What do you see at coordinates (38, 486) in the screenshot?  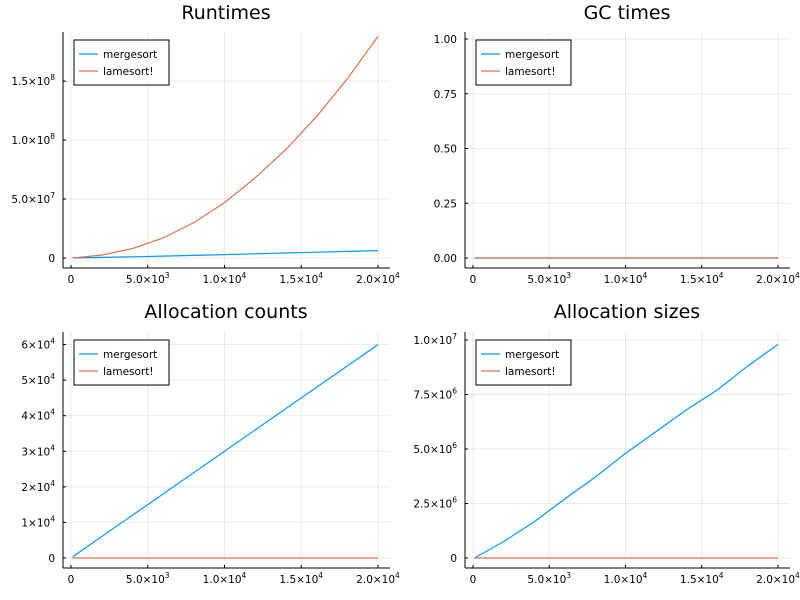 I see `y-tick-label: 2×10⁴` at bounding box center [38, 486].